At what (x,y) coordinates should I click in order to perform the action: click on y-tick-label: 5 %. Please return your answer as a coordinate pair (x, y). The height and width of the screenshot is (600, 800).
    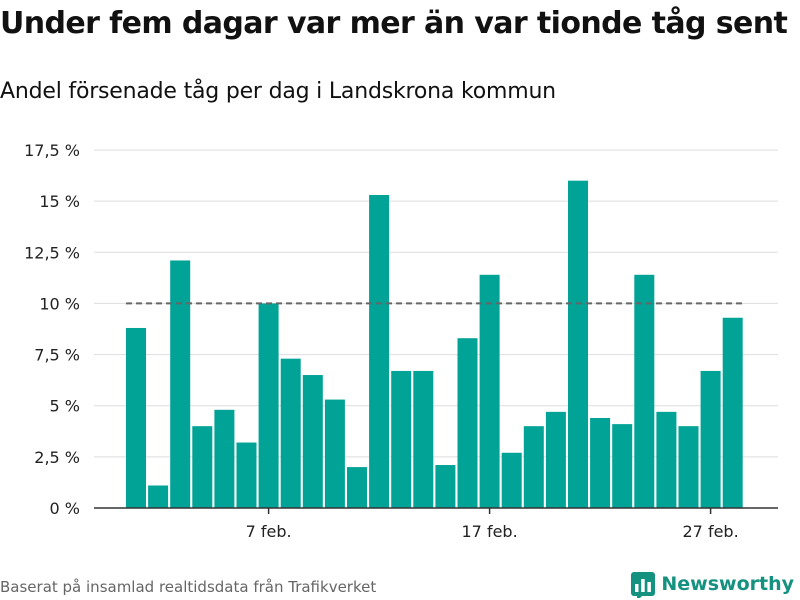
    Looking at the image, I should click on (65, 406).